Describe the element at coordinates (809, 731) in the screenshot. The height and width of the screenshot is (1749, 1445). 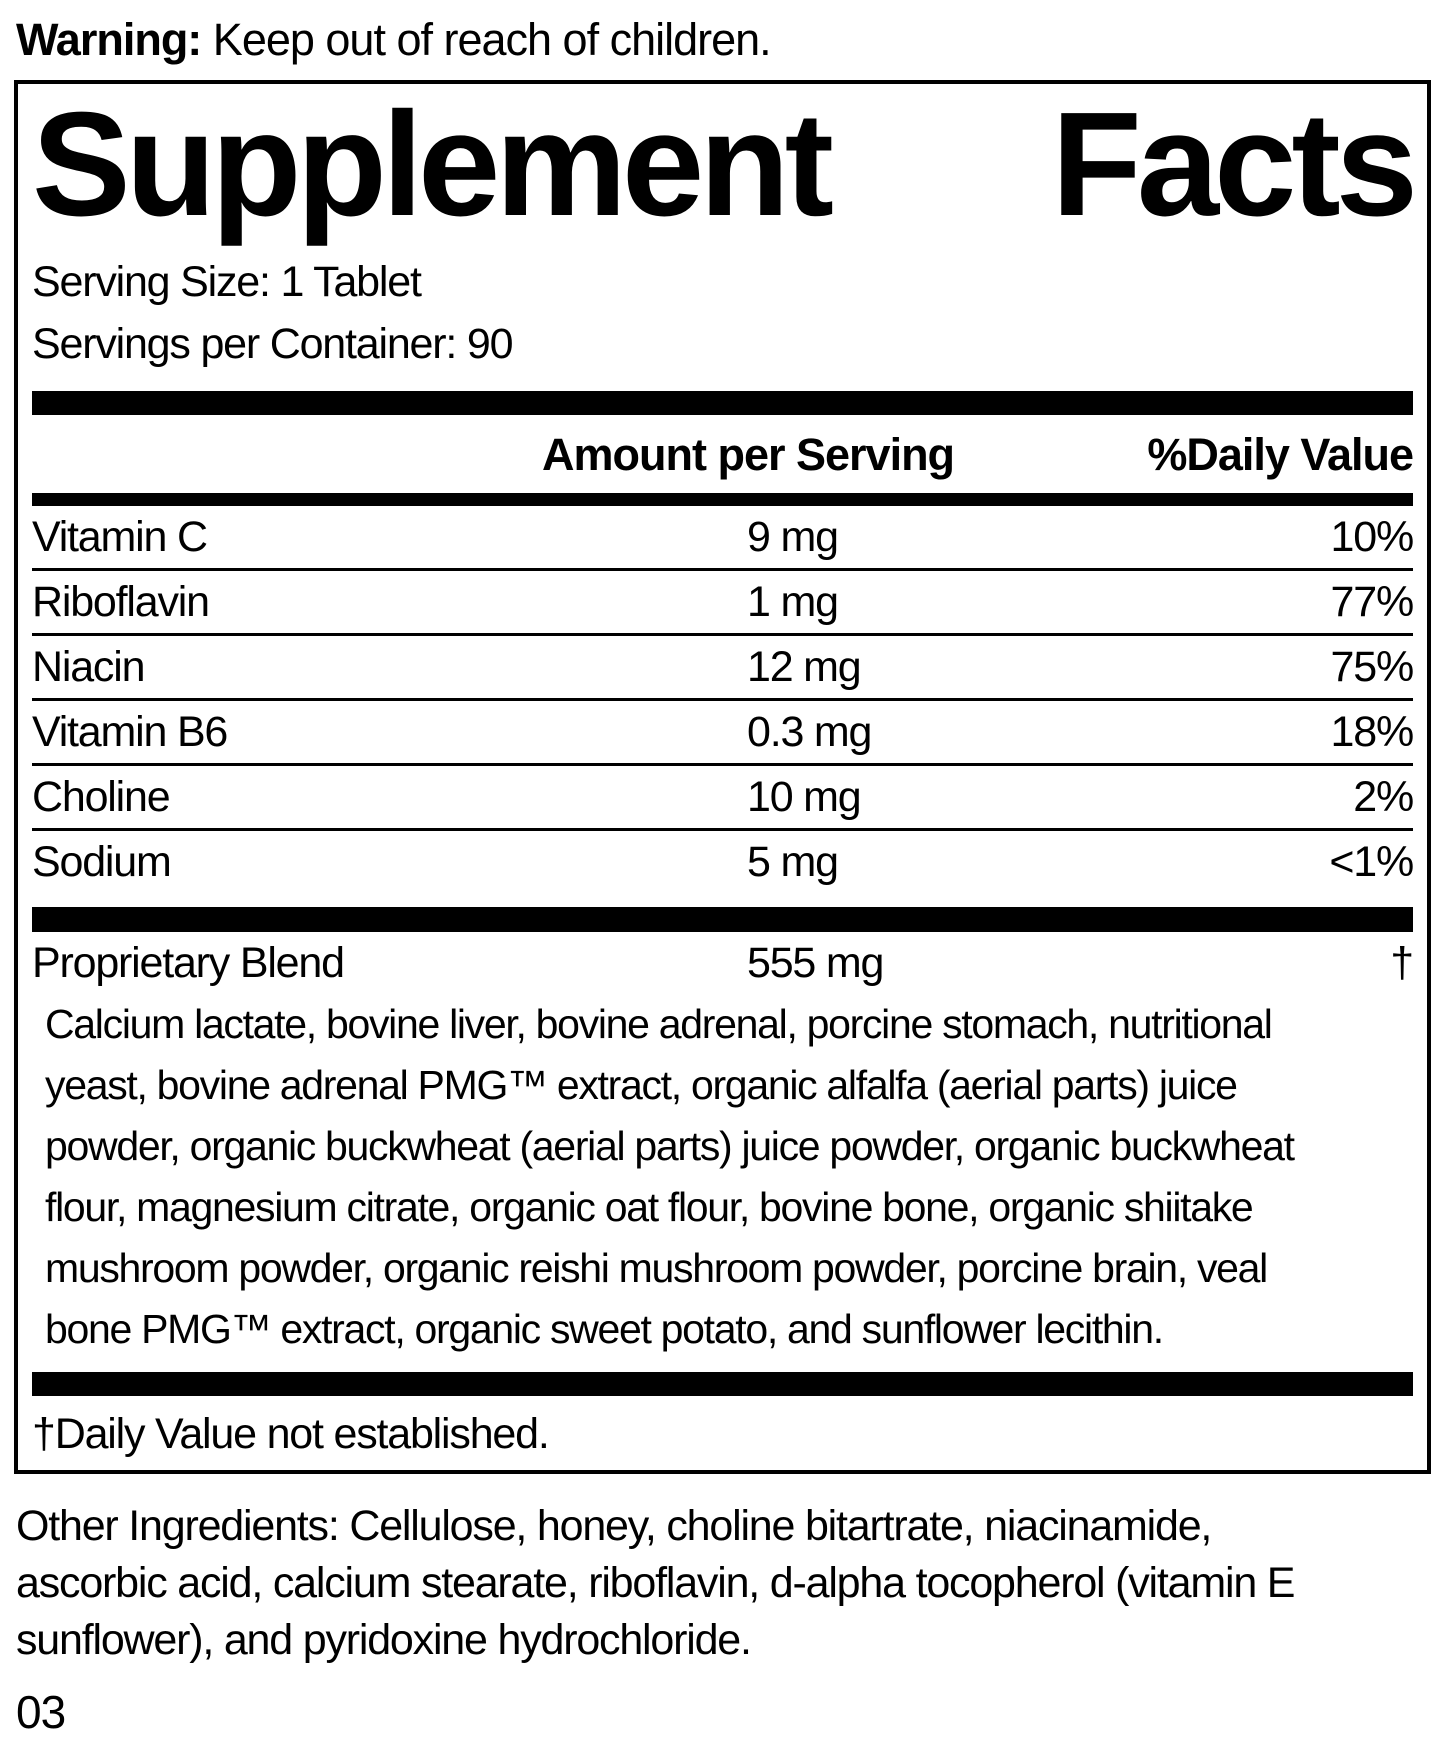
I see `nutrient-amount: 0.3 mg` at that location.